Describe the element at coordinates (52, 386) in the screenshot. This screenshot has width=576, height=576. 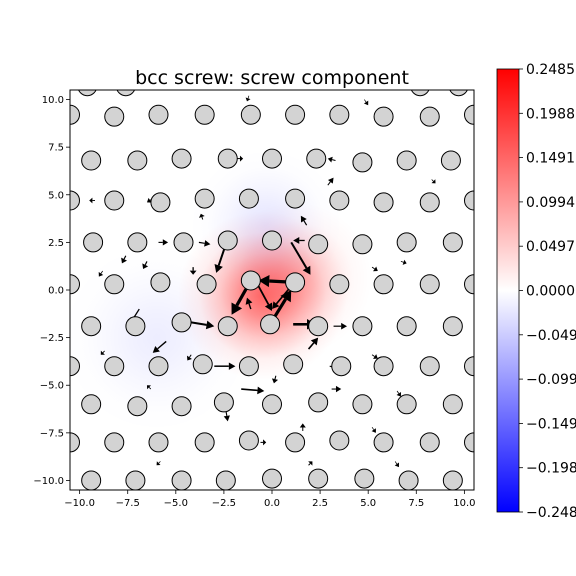
I see `y-tick-label: −5.0` at that location.